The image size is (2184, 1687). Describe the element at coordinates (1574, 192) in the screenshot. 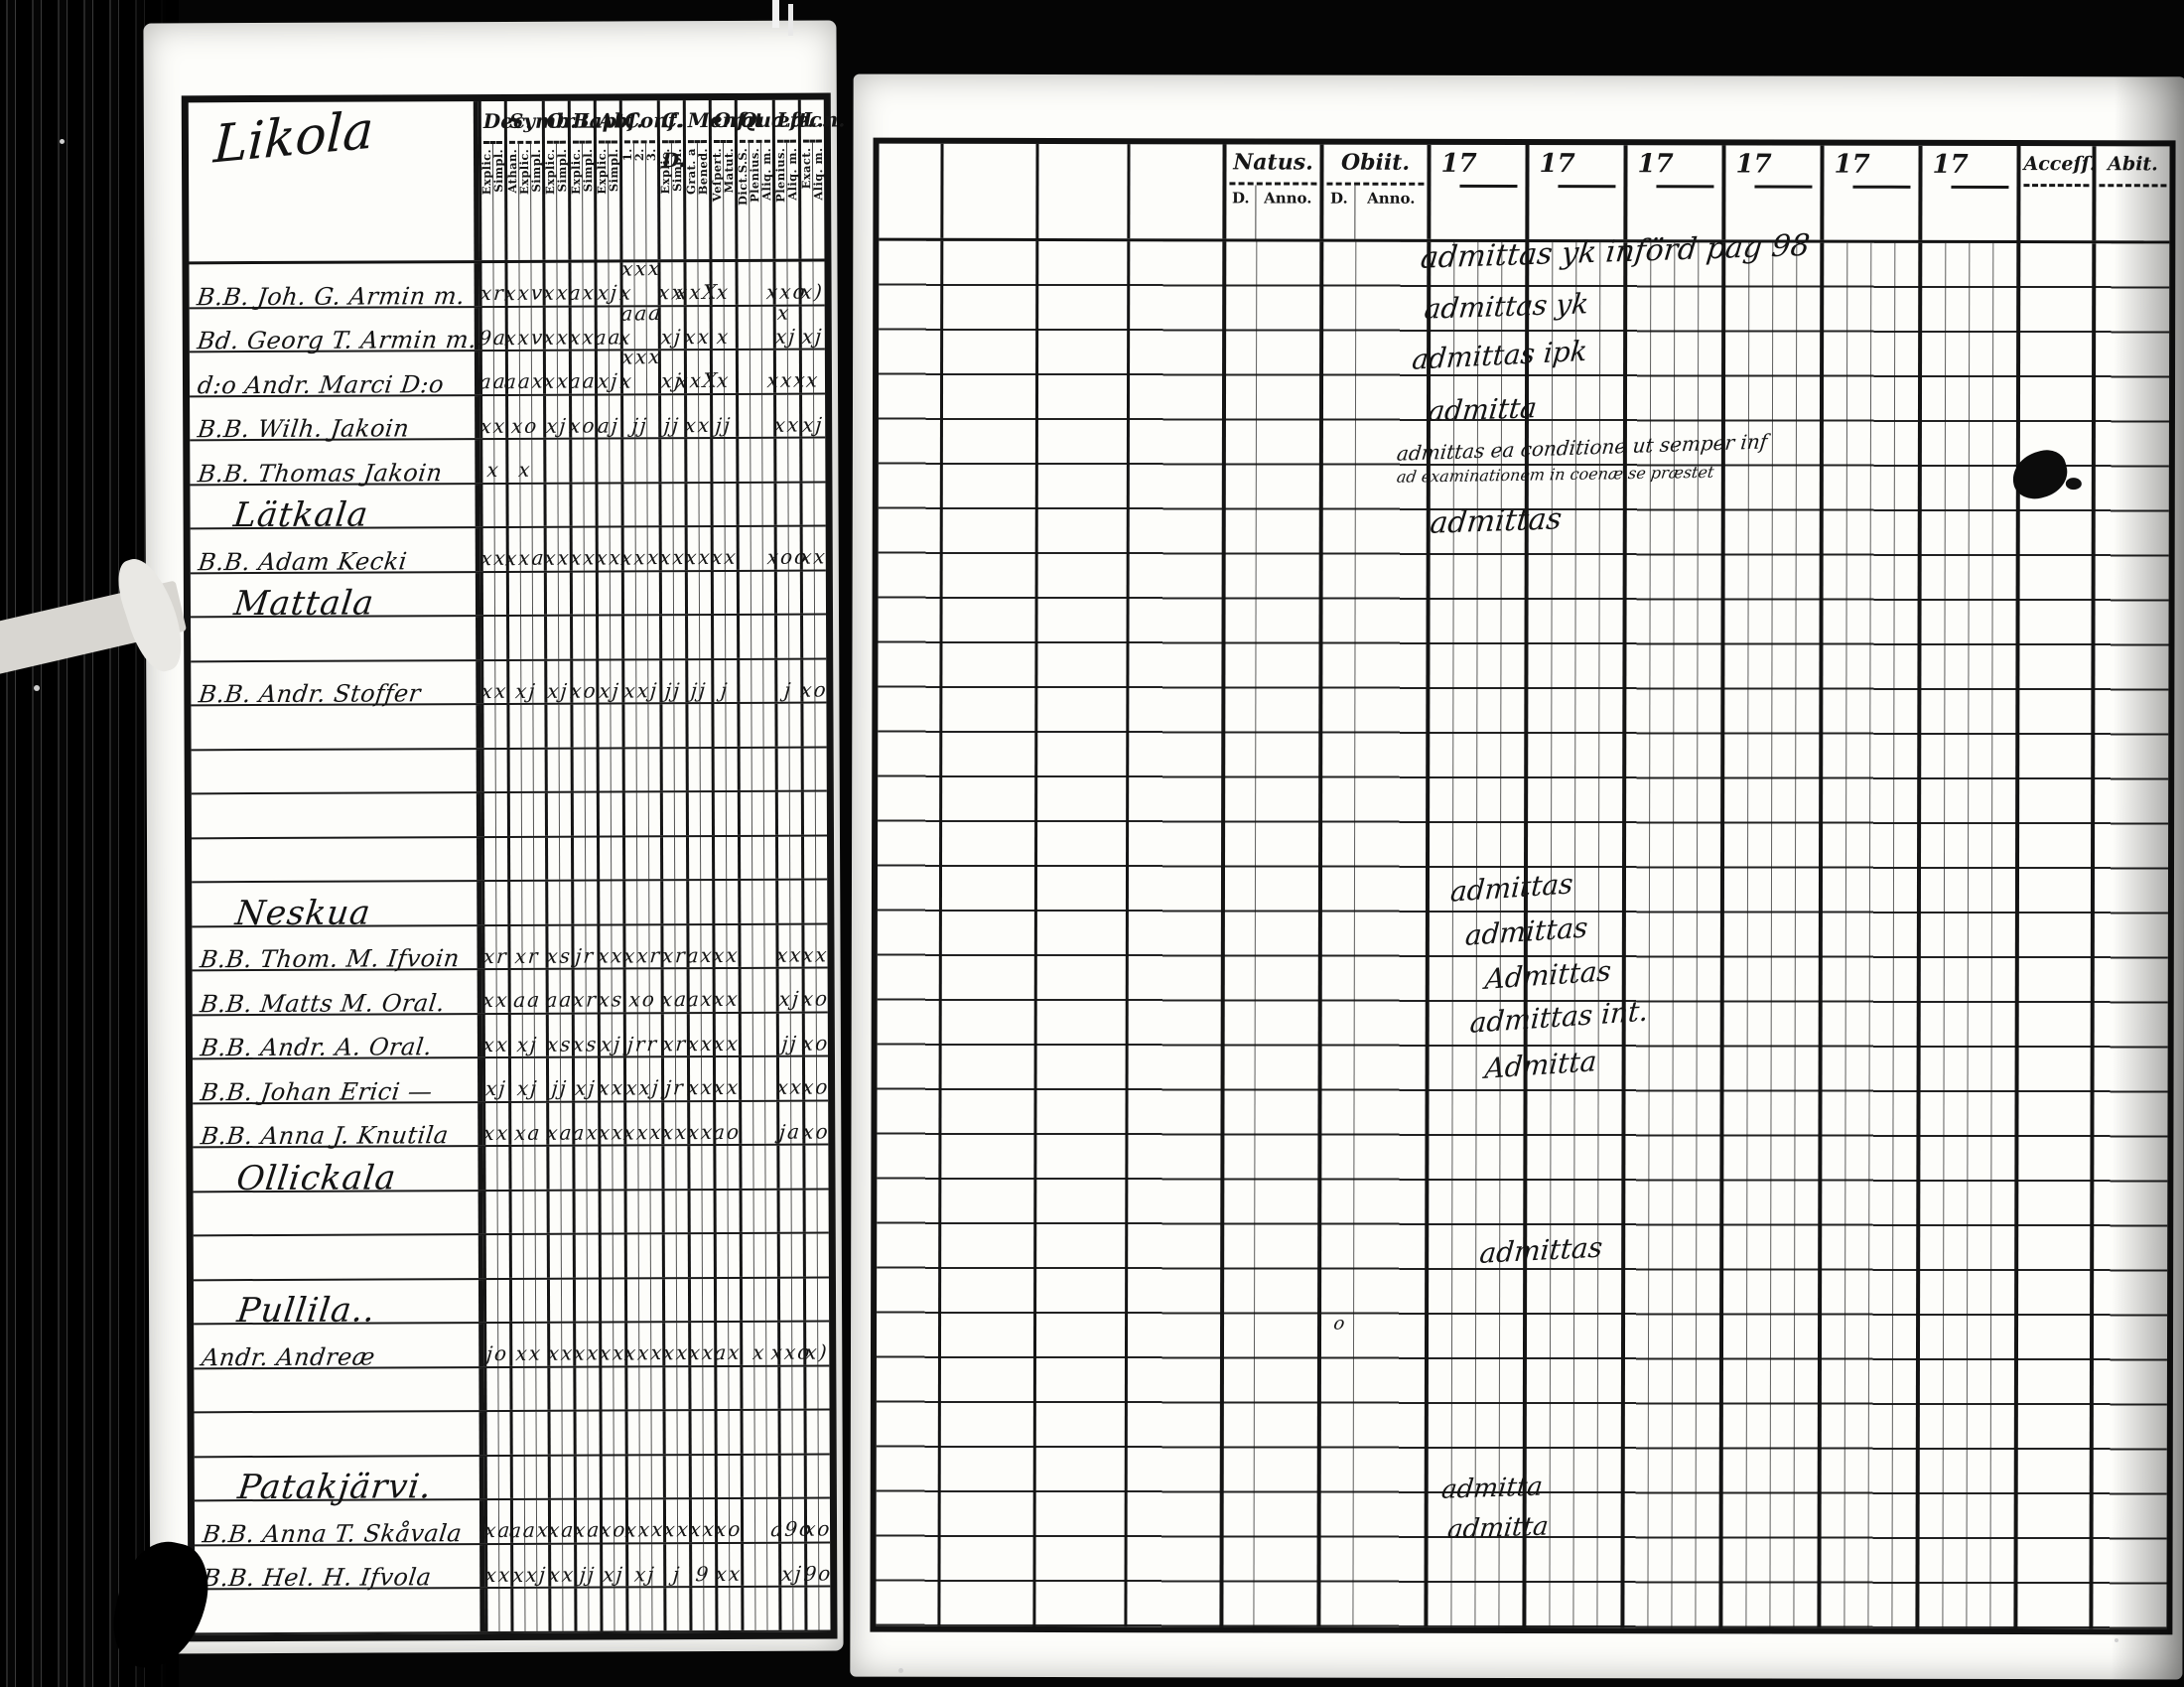

I see `year-column-header: 17` at that location.